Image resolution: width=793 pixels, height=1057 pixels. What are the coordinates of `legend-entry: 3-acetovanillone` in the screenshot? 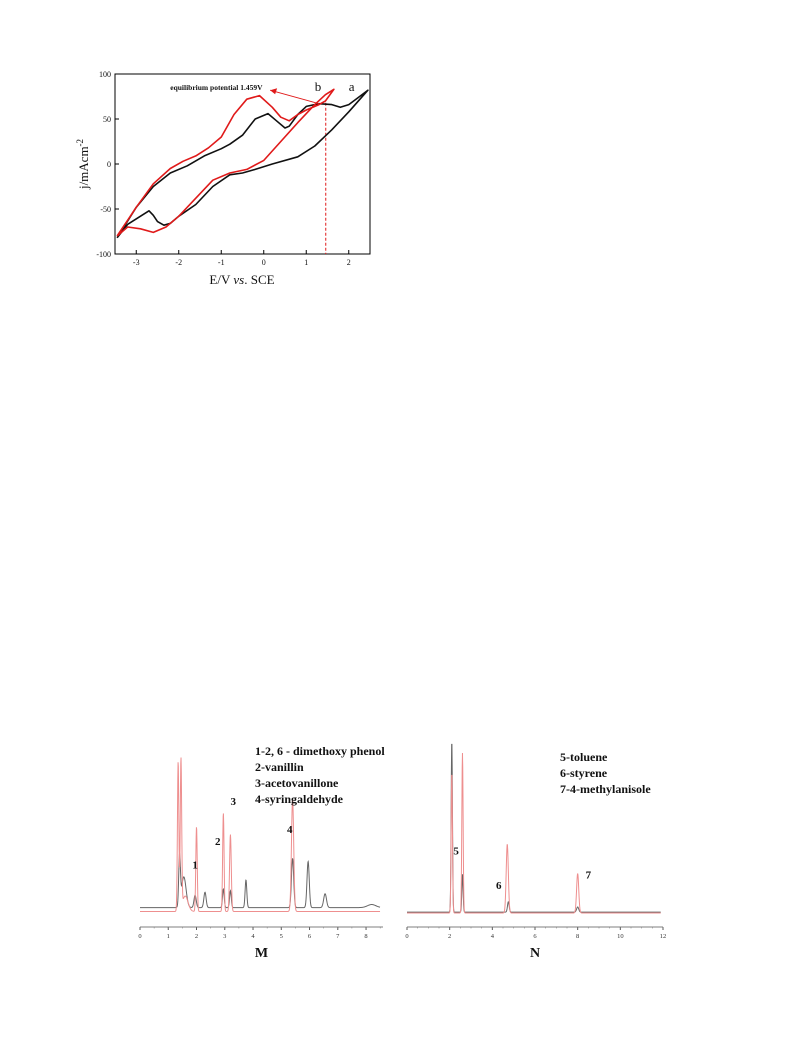 It's located at (297, 783).